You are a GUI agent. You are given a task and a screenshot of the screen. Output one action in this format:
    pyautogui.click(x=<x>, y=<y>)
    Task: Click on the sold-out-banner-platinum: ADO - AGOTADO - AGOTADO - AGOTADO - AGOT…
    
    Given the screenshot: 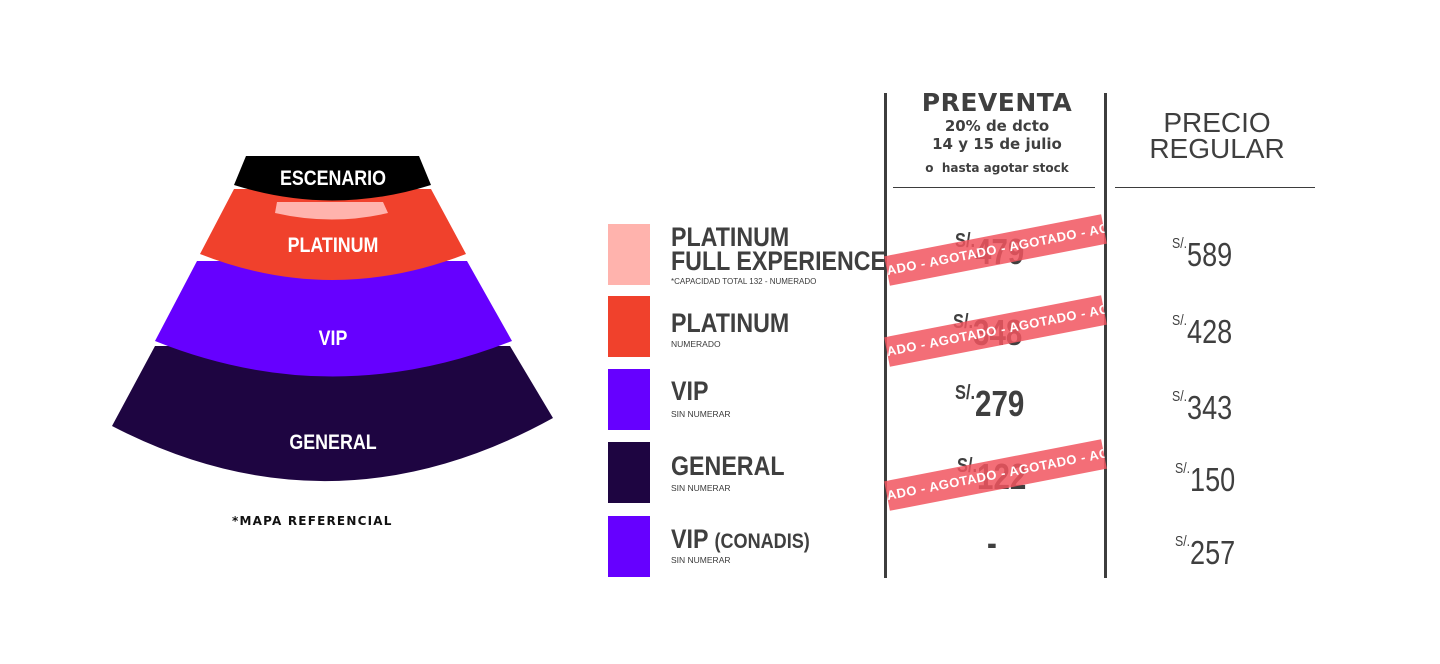 What is the action you would take?
    pyautogui.click(x=995, y=331)
    